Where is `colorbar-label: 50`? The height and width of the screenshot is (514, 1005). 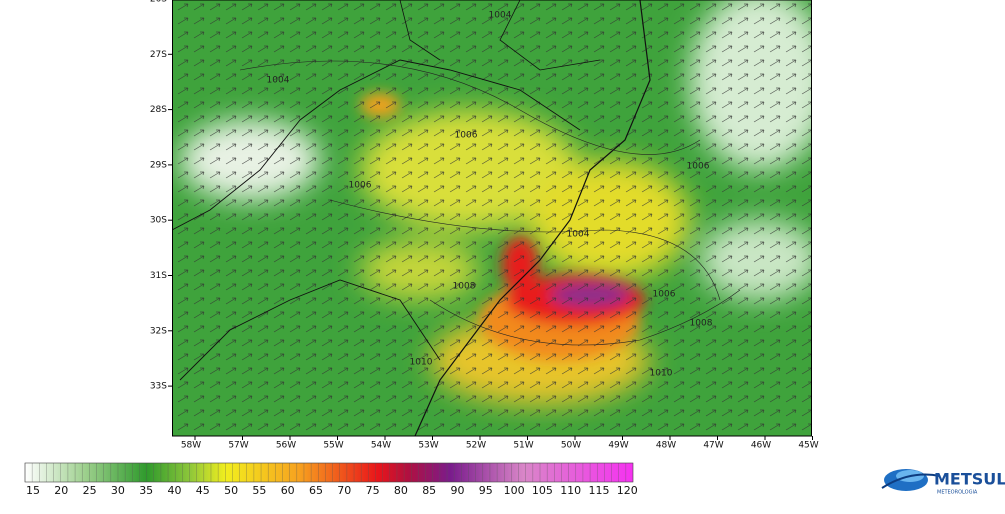 colorbar-label: 50 is located at coordinates (231, 490).